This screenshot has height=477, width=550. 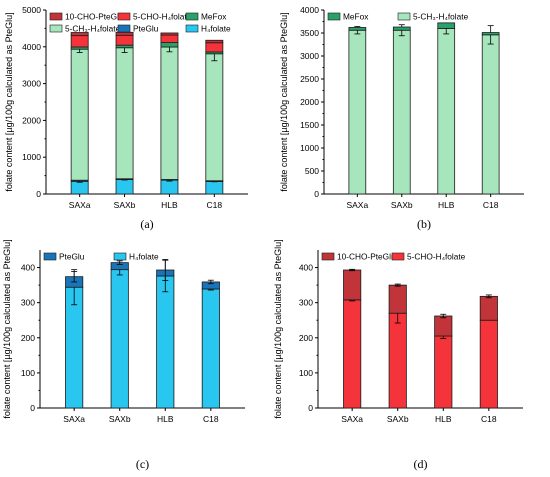 What do you see at coordinates (312, 171) in the screenshot?
I see `y-tick-label: 500` at bounding box center [312, 171].